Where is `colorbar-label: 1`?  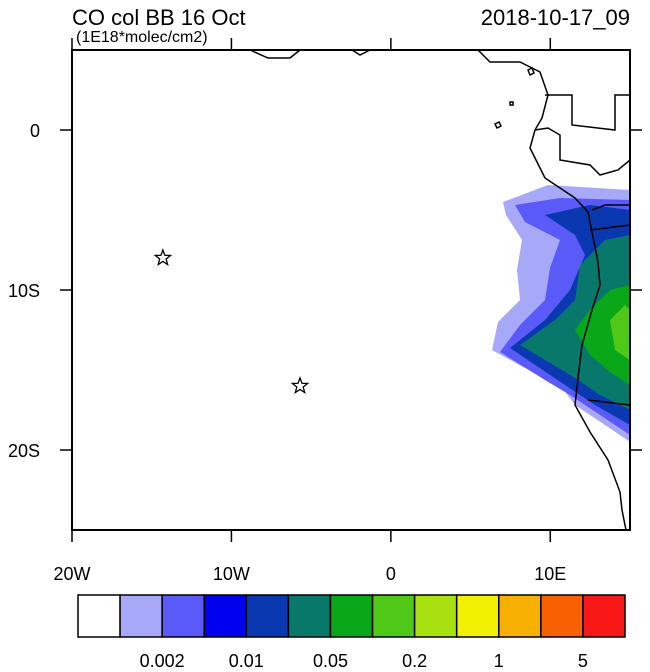
colorbar-label: 1 is located at coordinates (499, 659).